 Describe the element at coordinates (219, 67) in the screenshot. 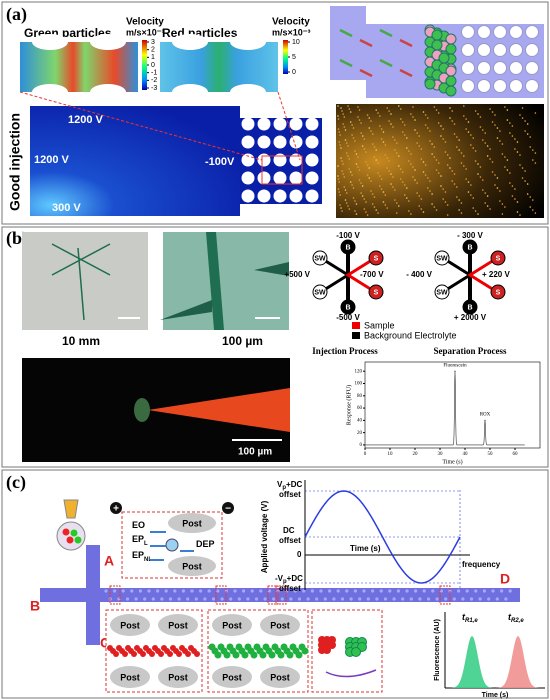

I see `sim-image` at that location.